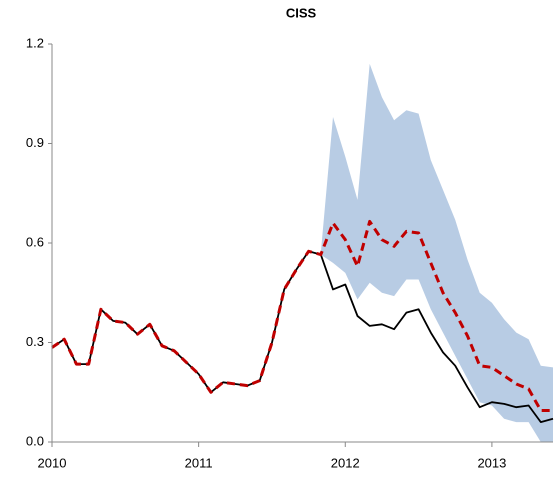 The width and height of the screenshot is (558, 480). I want to click on y-tick-label: 0.3, so click(35, 341).